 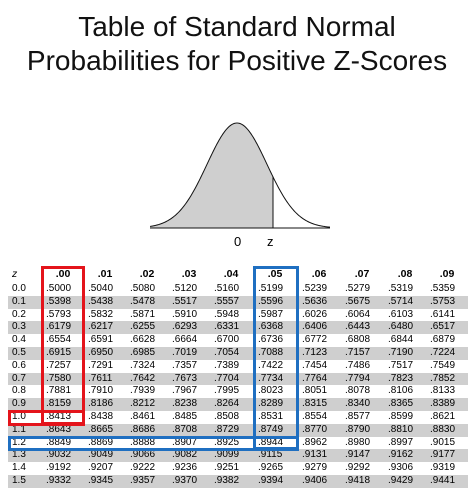 I want to click on z-value-cell: 0.8, so click(x=19, y=391).